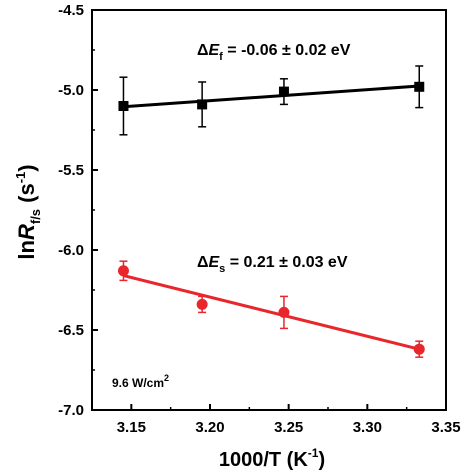  What do you see at coordinates (28, 211) in the screenshot?
I see `y-axis-title: lnRf/s (s-1)` at bounding box center [28, 211].